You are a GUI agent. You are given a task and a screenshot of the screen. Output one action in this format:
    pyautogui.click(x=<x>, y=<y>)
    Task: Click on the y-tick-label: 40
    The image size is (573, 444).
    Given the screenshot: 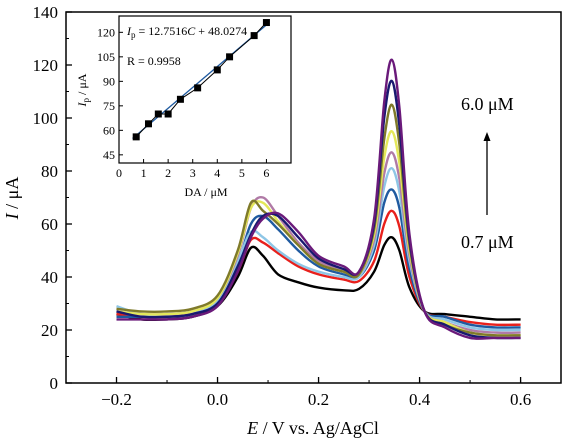 What is the action you would take?
    pyautogui.click(x=49, y=277)
    